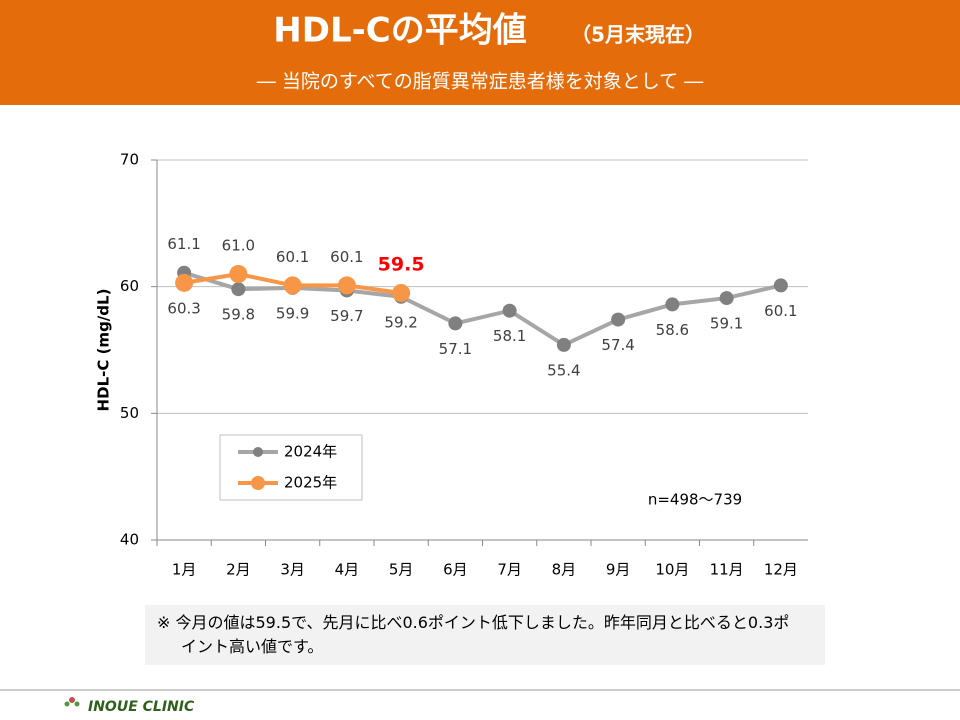 Image resolution: width=960 pixels, height=720 pixels. I want to click on data-label: 59.5, so click(401, 265).